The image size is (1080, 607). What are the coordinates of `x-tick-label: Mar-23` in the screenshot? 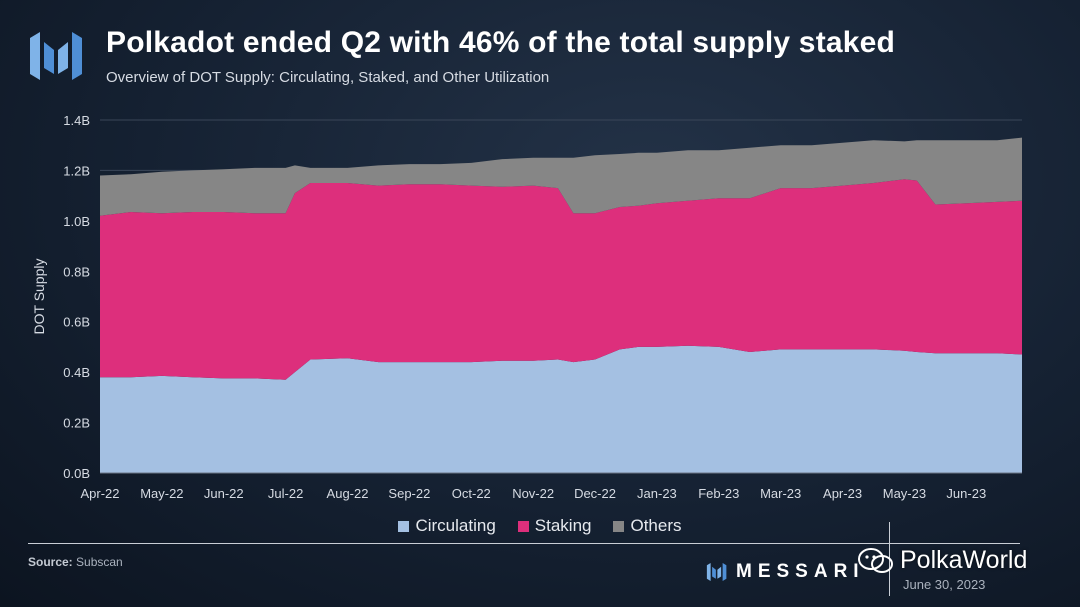 It's located at (780, 493).